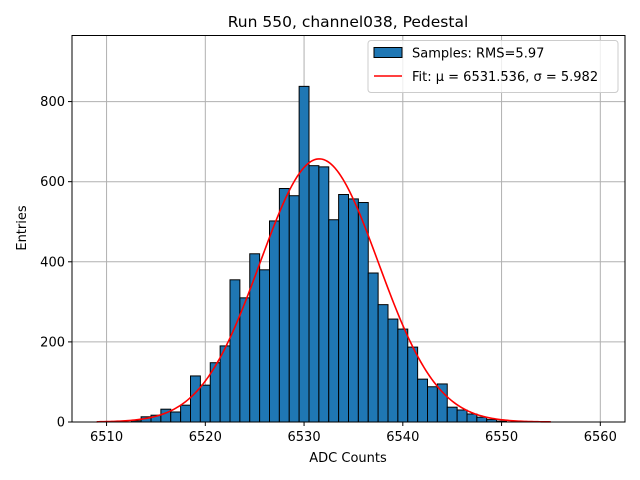 This screenshot has width=640, height=480. What do you see at coordinates (52, 262) in the screenshot?
I see `y-tick-label: 400` at bounding box center [52, 262].